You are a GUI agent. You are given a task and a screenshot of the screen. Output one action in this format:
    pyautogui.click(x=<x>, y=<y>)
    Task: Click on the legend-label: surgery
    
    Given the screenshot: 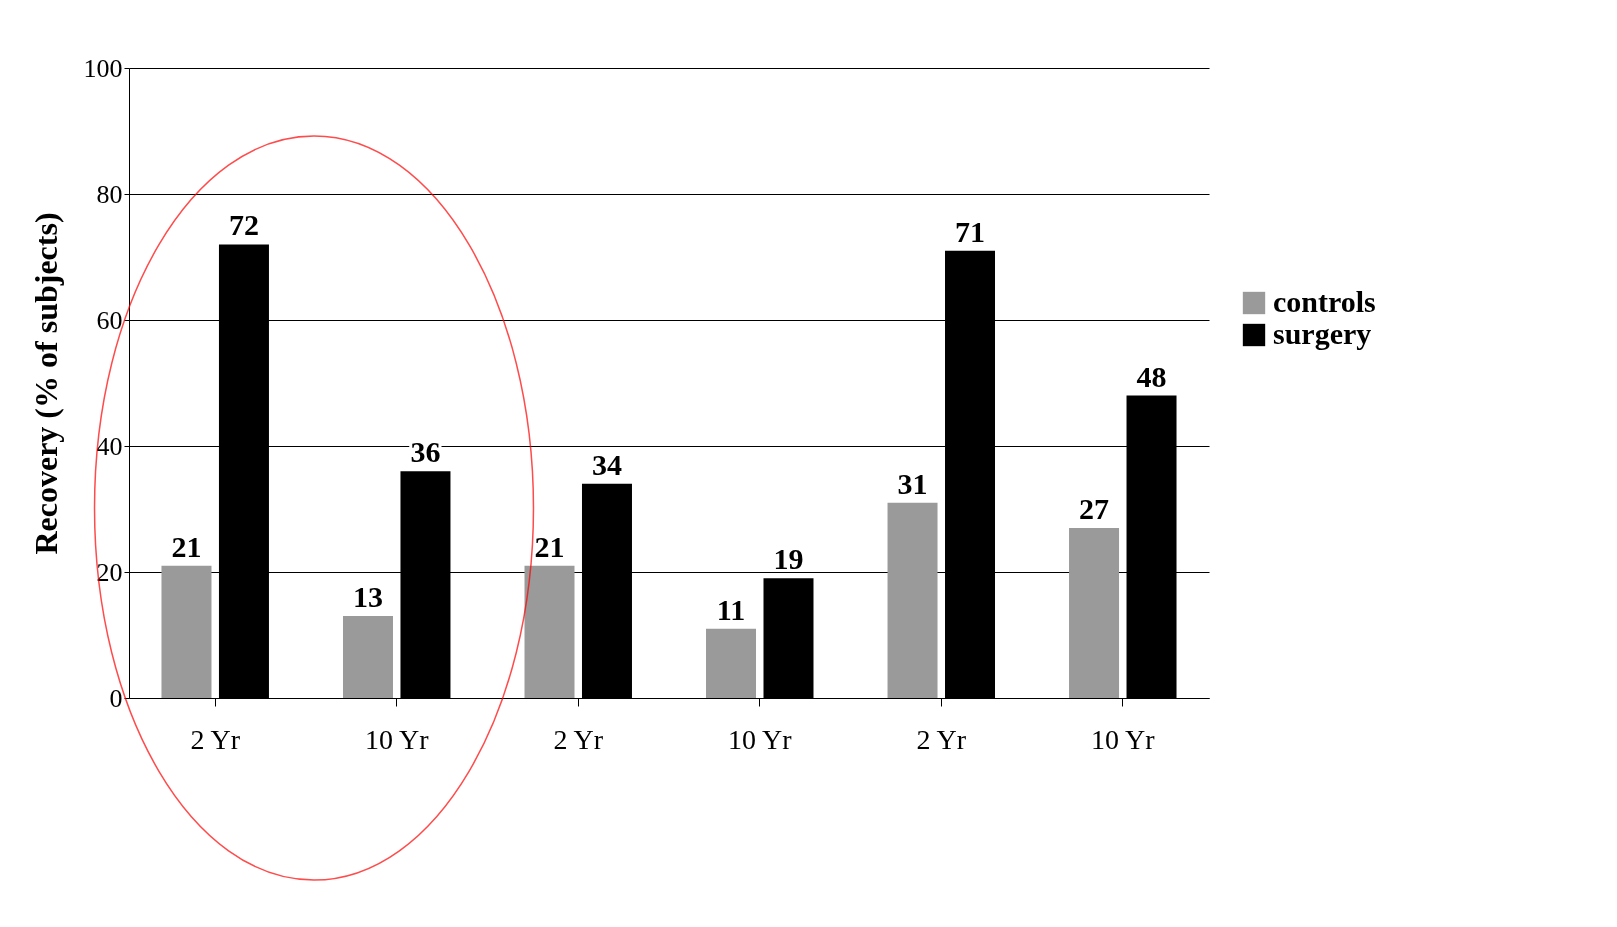 What is the action you would take?
    pyautogui.click(x=1322, y=333)
    